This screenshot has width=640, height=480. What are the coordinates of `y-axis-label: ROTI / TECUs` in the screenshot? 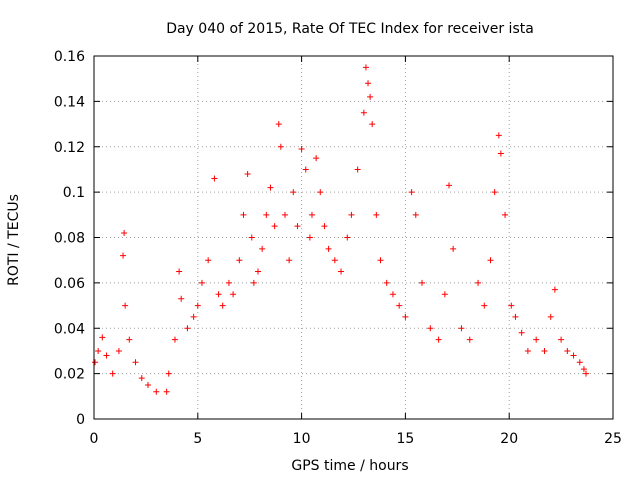 It's located at (14, 240).